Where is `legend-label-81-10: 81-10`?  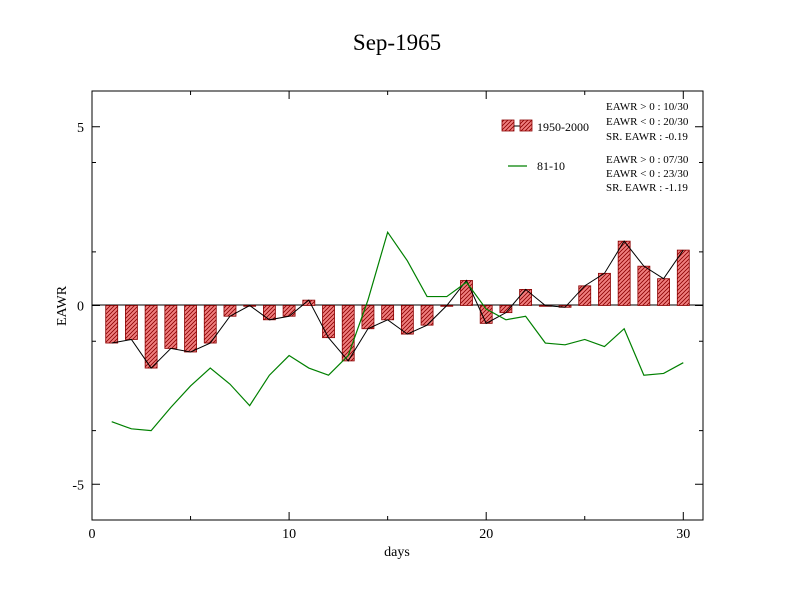 legend-label-81-10: 81-10 is located at coordinates (551, 166).